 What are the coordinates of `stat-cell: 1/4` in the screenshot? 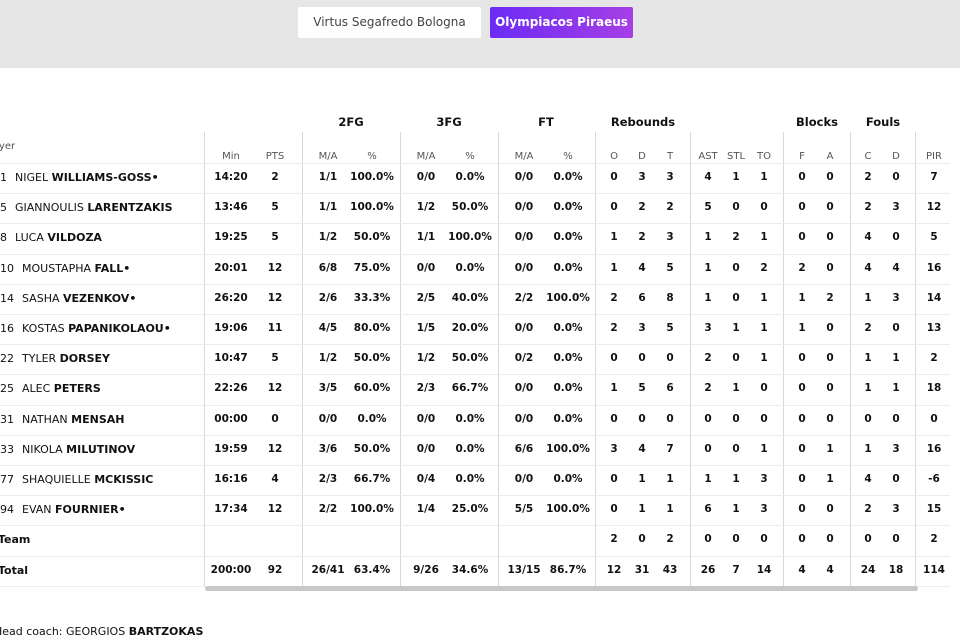 It's located at (426, 509).